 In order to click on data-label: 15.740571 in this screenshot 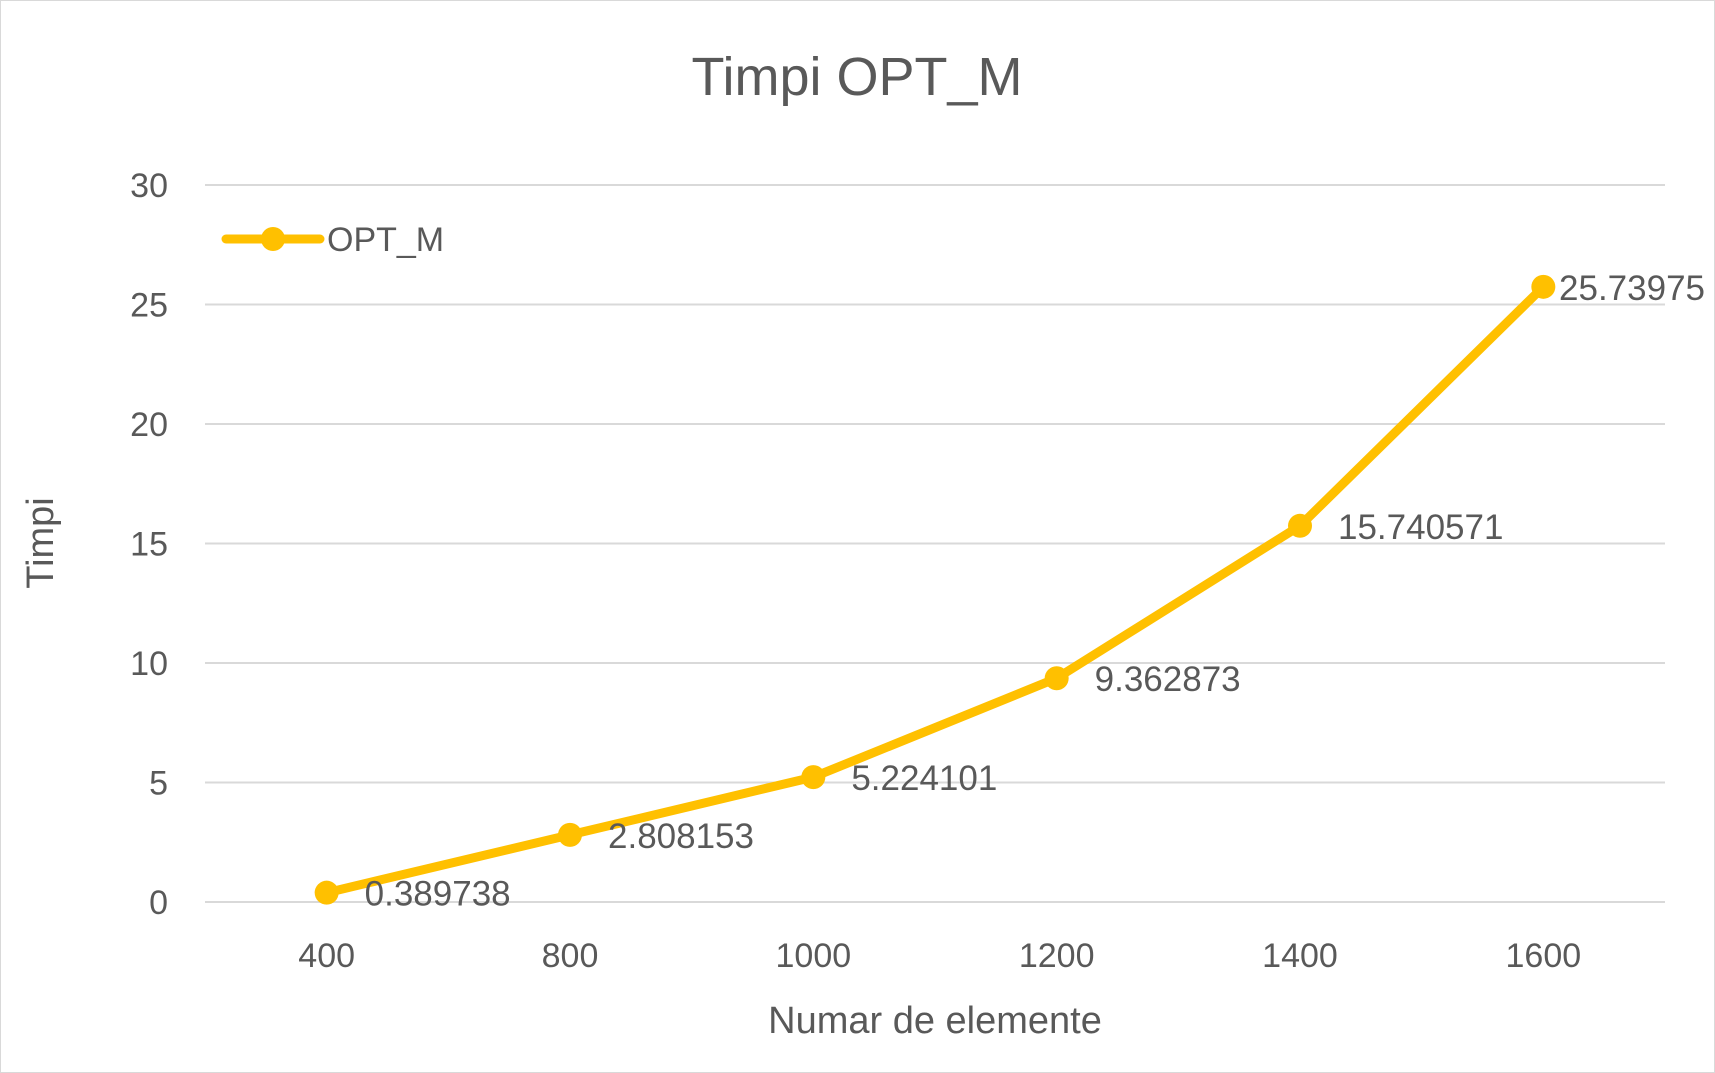, I will do `click(1420, 527)`.